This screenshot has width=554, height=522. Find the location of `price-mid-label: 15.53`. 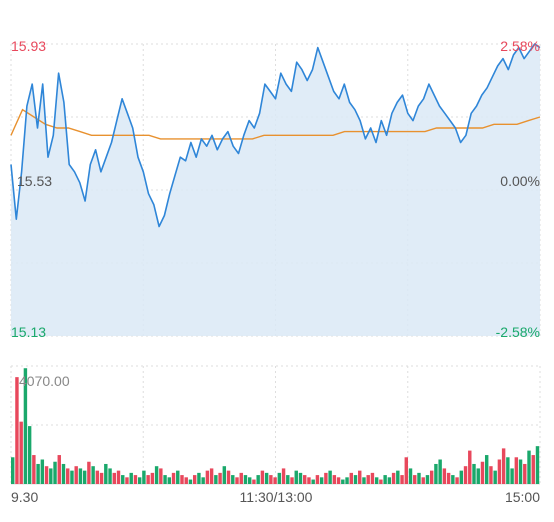

price-mid-label: 15.53 is located at coordinates (34, 181).